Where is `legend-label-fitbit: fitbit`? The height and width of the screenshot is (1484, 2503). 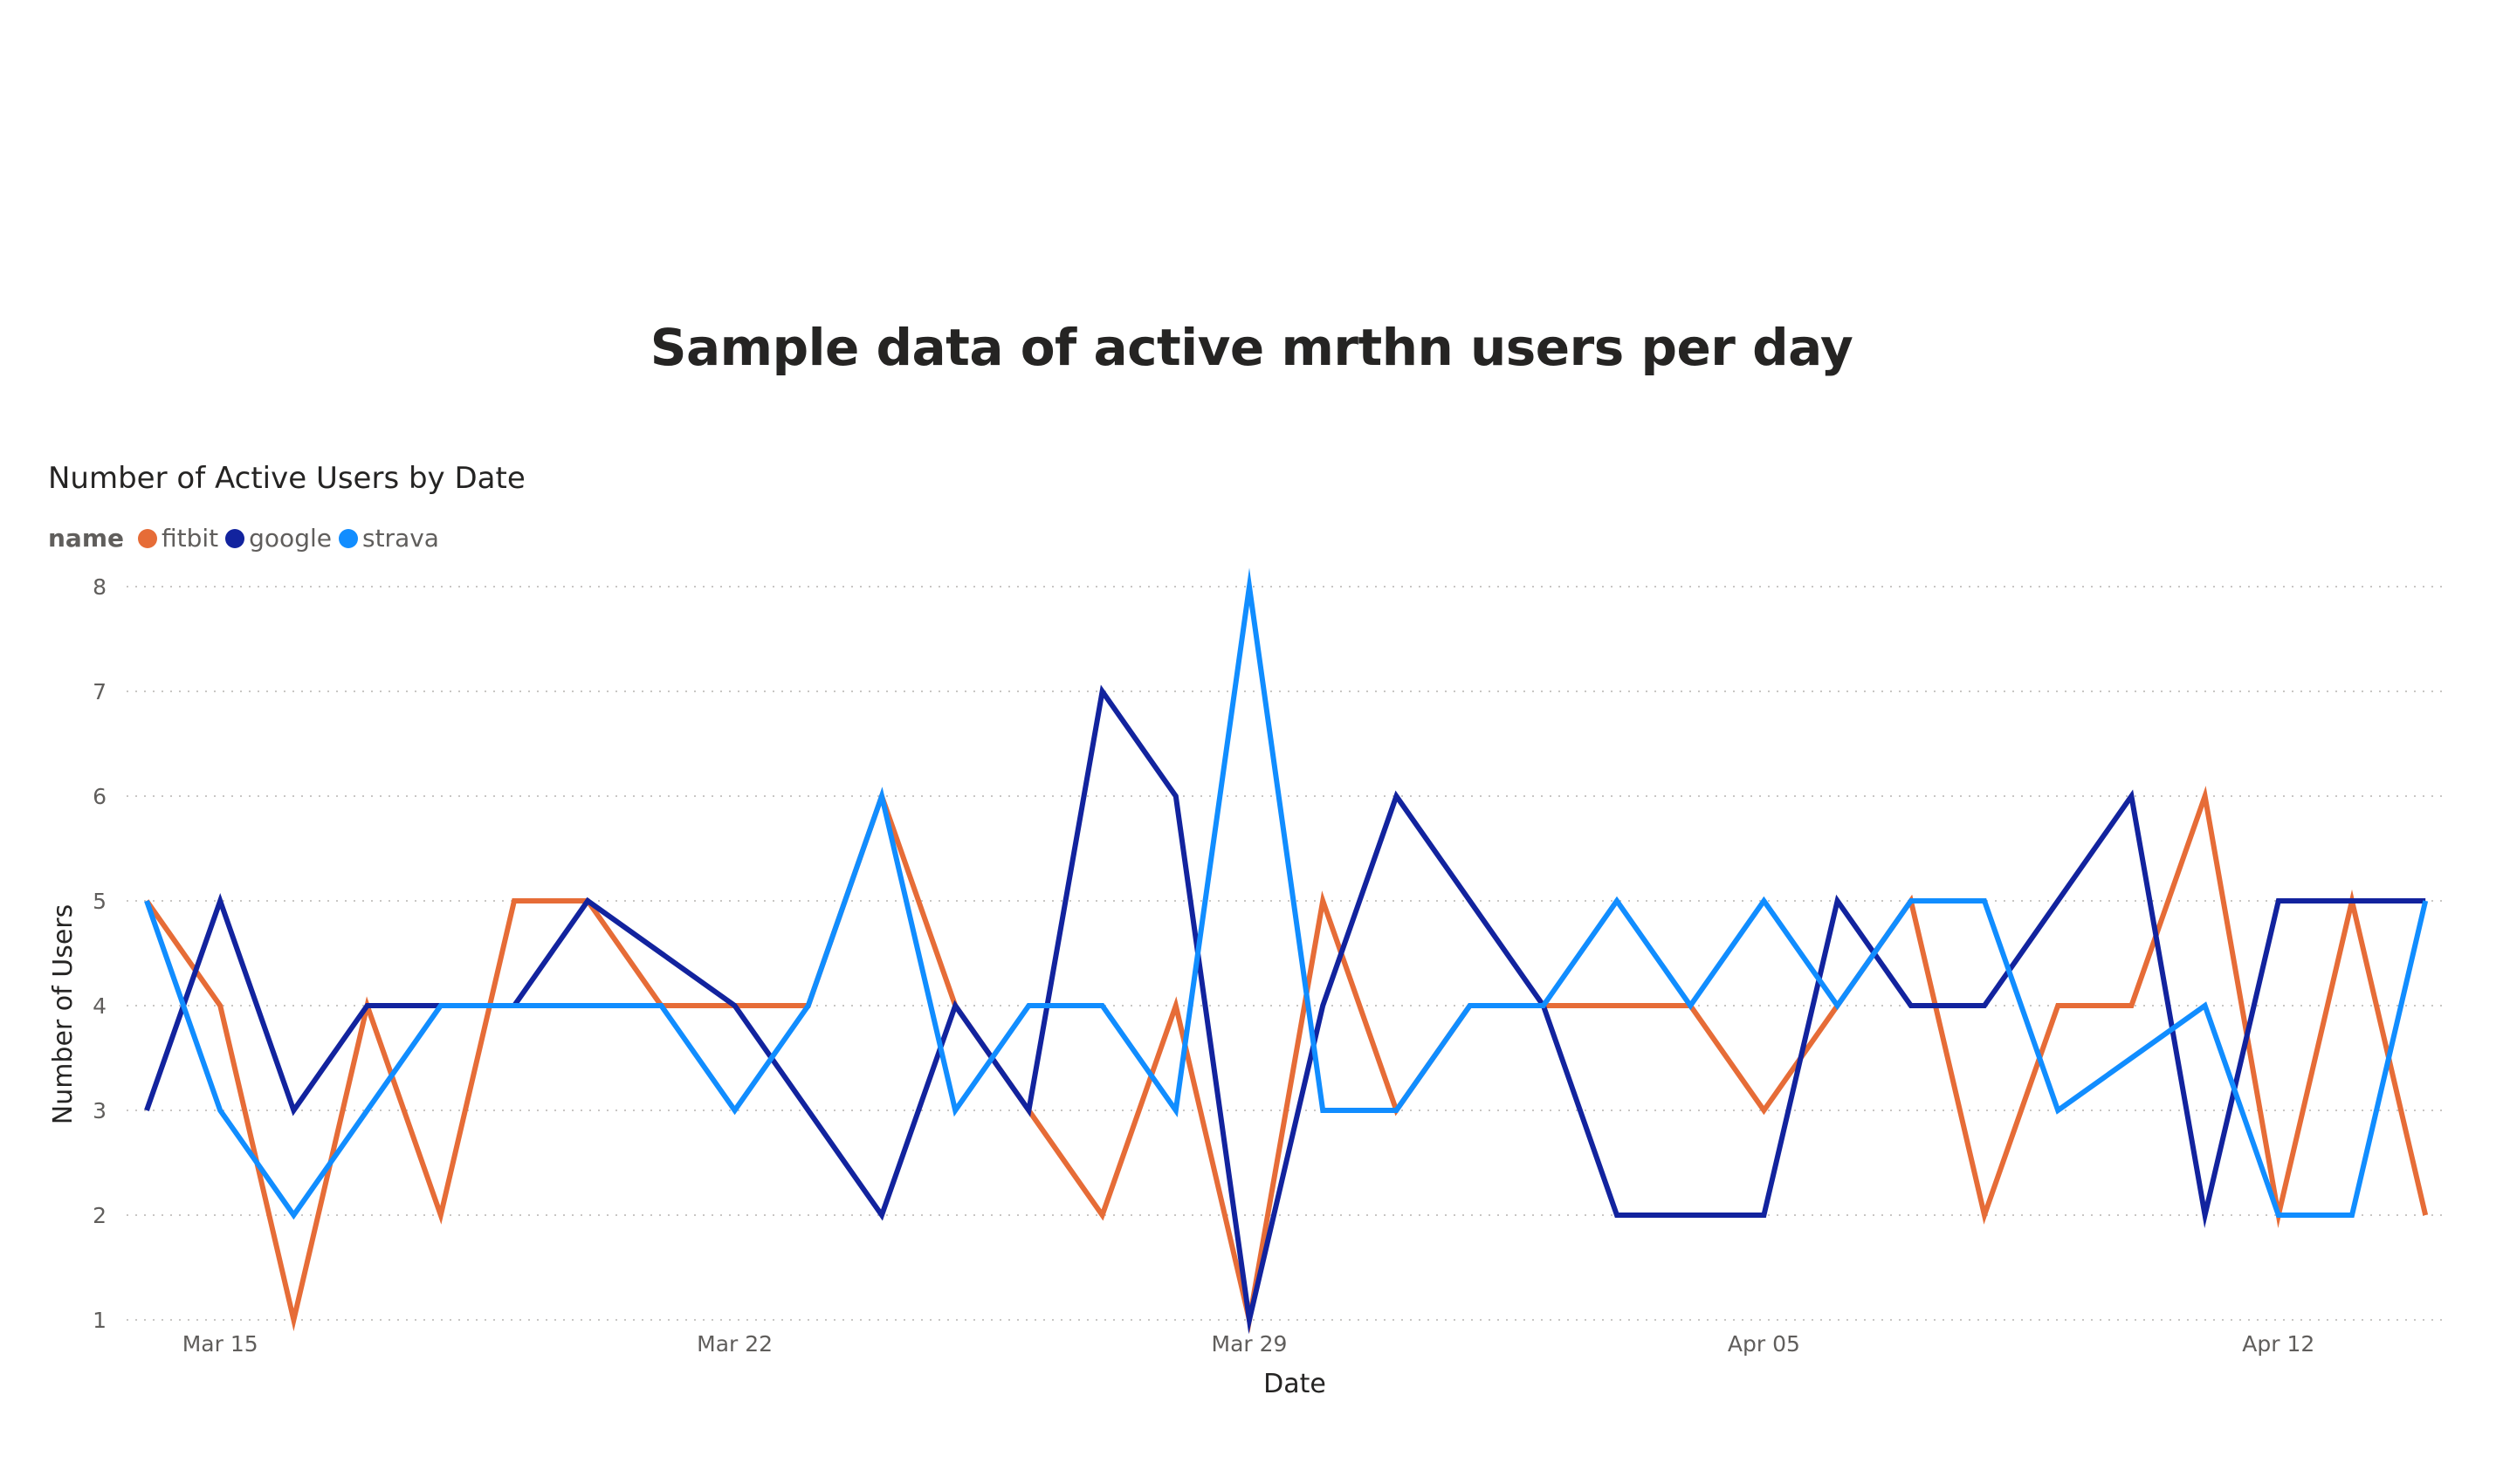 legend-label-fitbit: fitbit is located at coordinates (190, 539).